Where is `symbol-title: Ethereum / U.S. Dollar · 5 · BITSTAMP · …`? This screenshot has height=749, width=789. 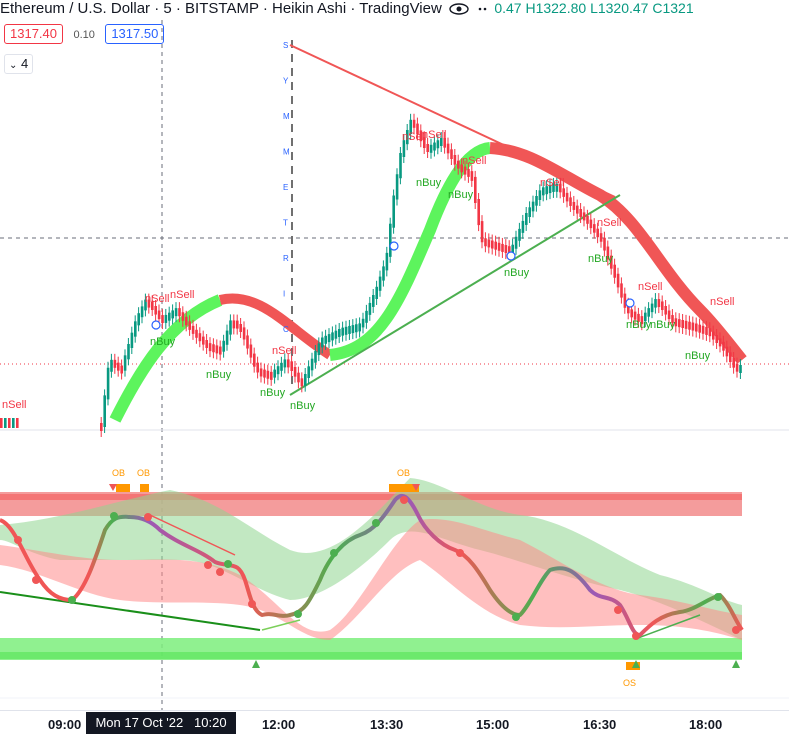 symbol-title: Ethereum / U.S. Dollar · 5 · BITSTAMP · … is located at coordinates (221, 8).